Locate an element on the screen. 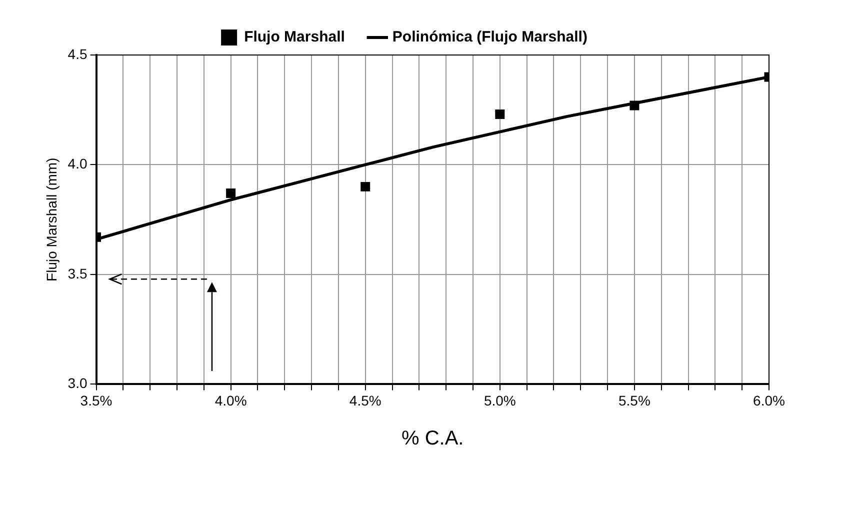  y-tick-label: 4.5 is located at coordinates (78, 54).